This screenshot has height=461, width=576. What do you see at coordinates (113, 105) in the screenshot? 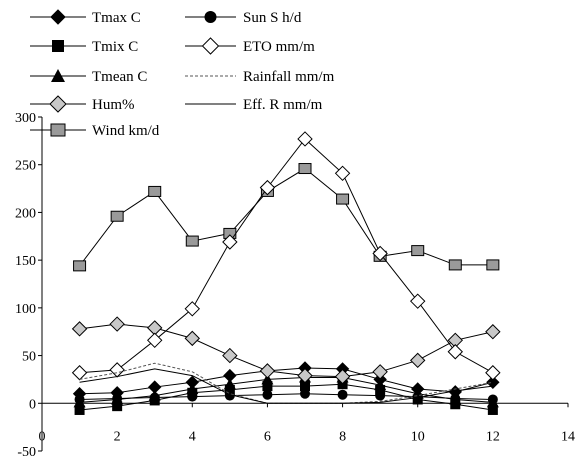
I see `legend-label: Hum%` at bounding box center [113, 105].